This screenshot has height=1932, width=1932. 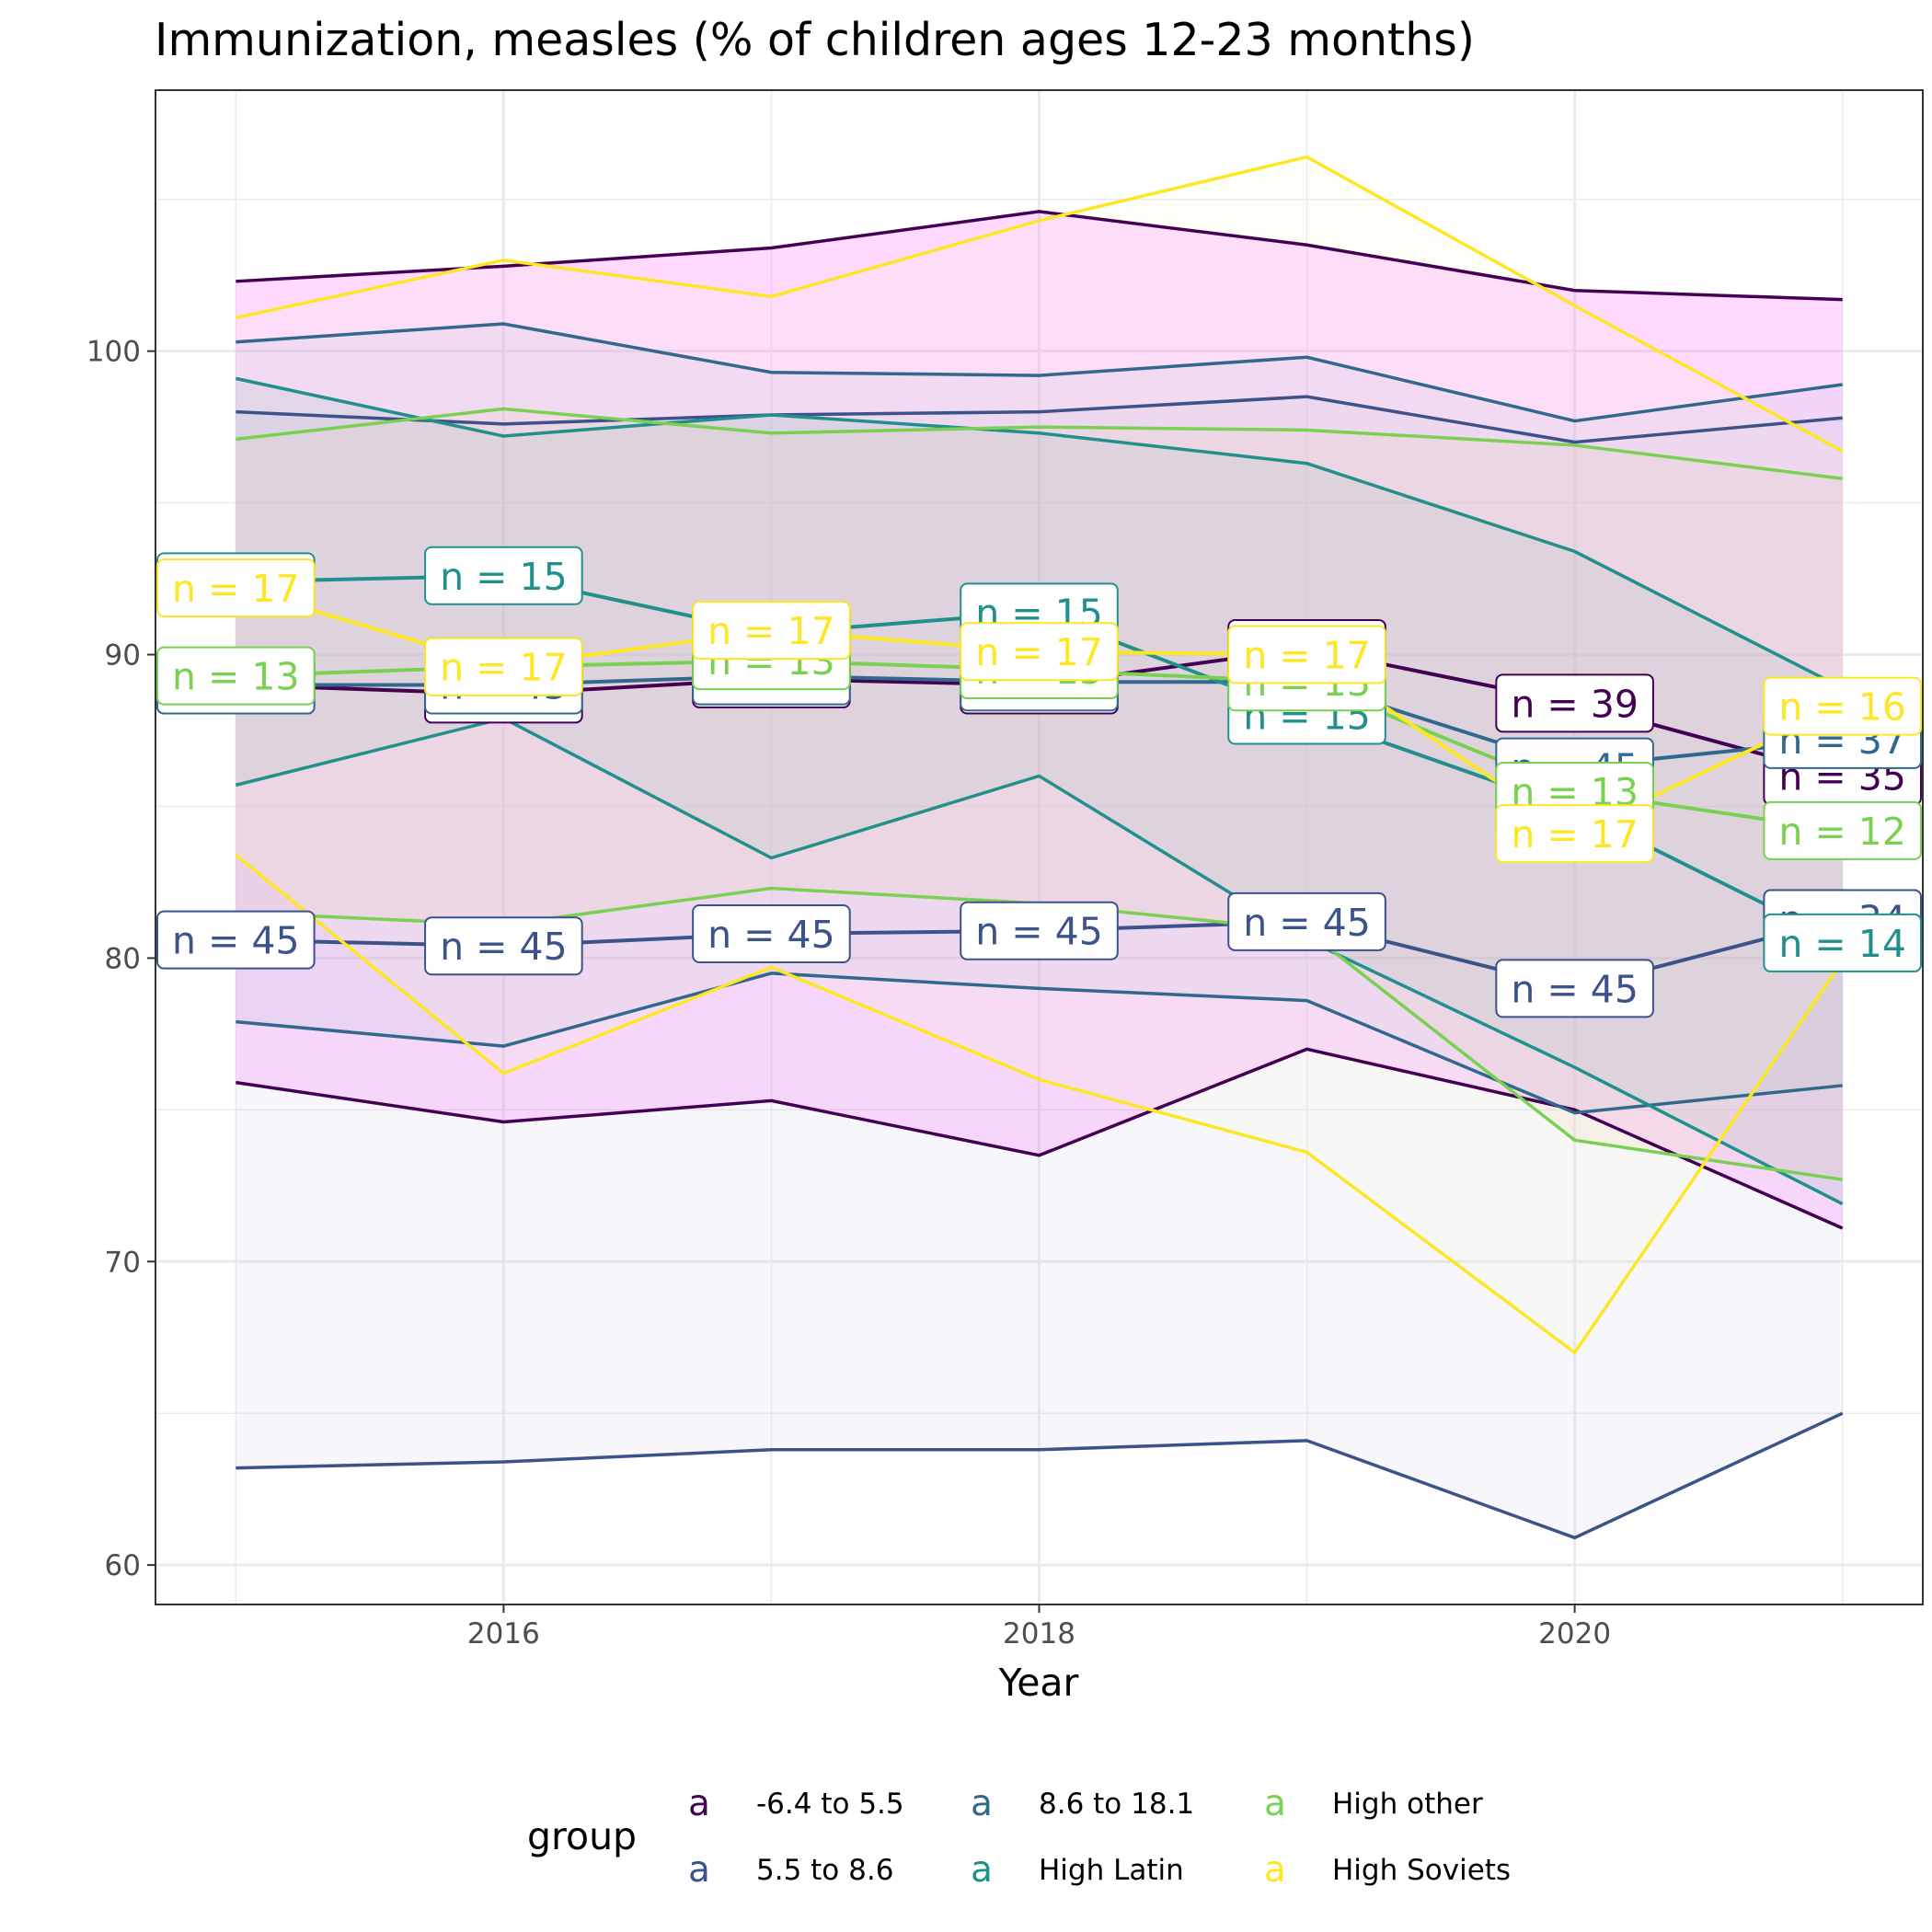 I want to click on n-label-4-0: n = 13, so click(x=236, y=676).